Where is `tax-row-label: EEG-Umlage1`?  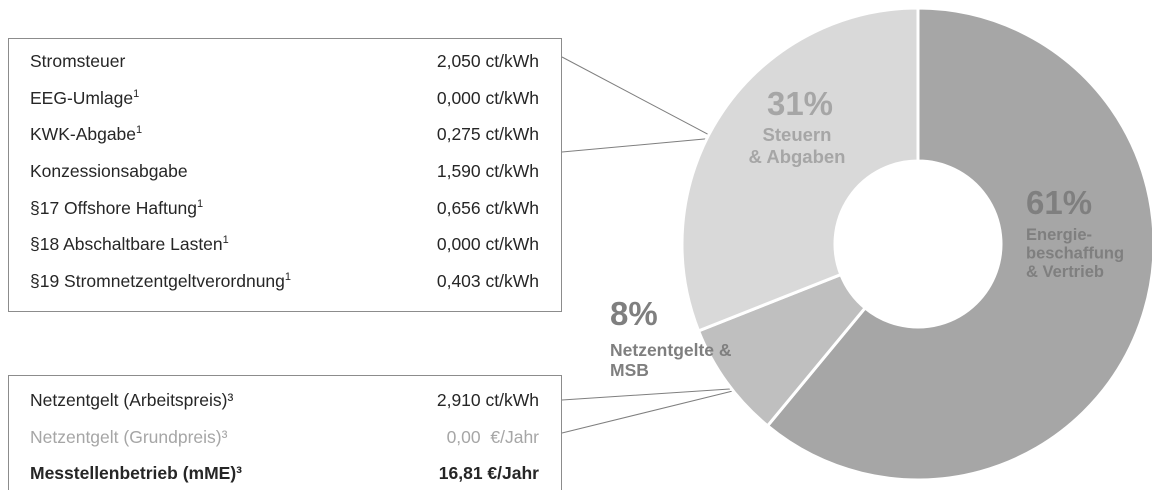 tax-row-label: EEG-Umlage1 is located at coordinates (85, 98).